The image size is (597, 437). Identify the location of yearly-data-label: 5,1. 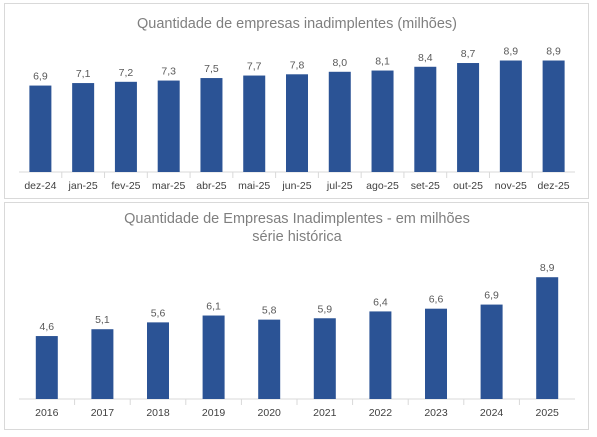
(102, 320).